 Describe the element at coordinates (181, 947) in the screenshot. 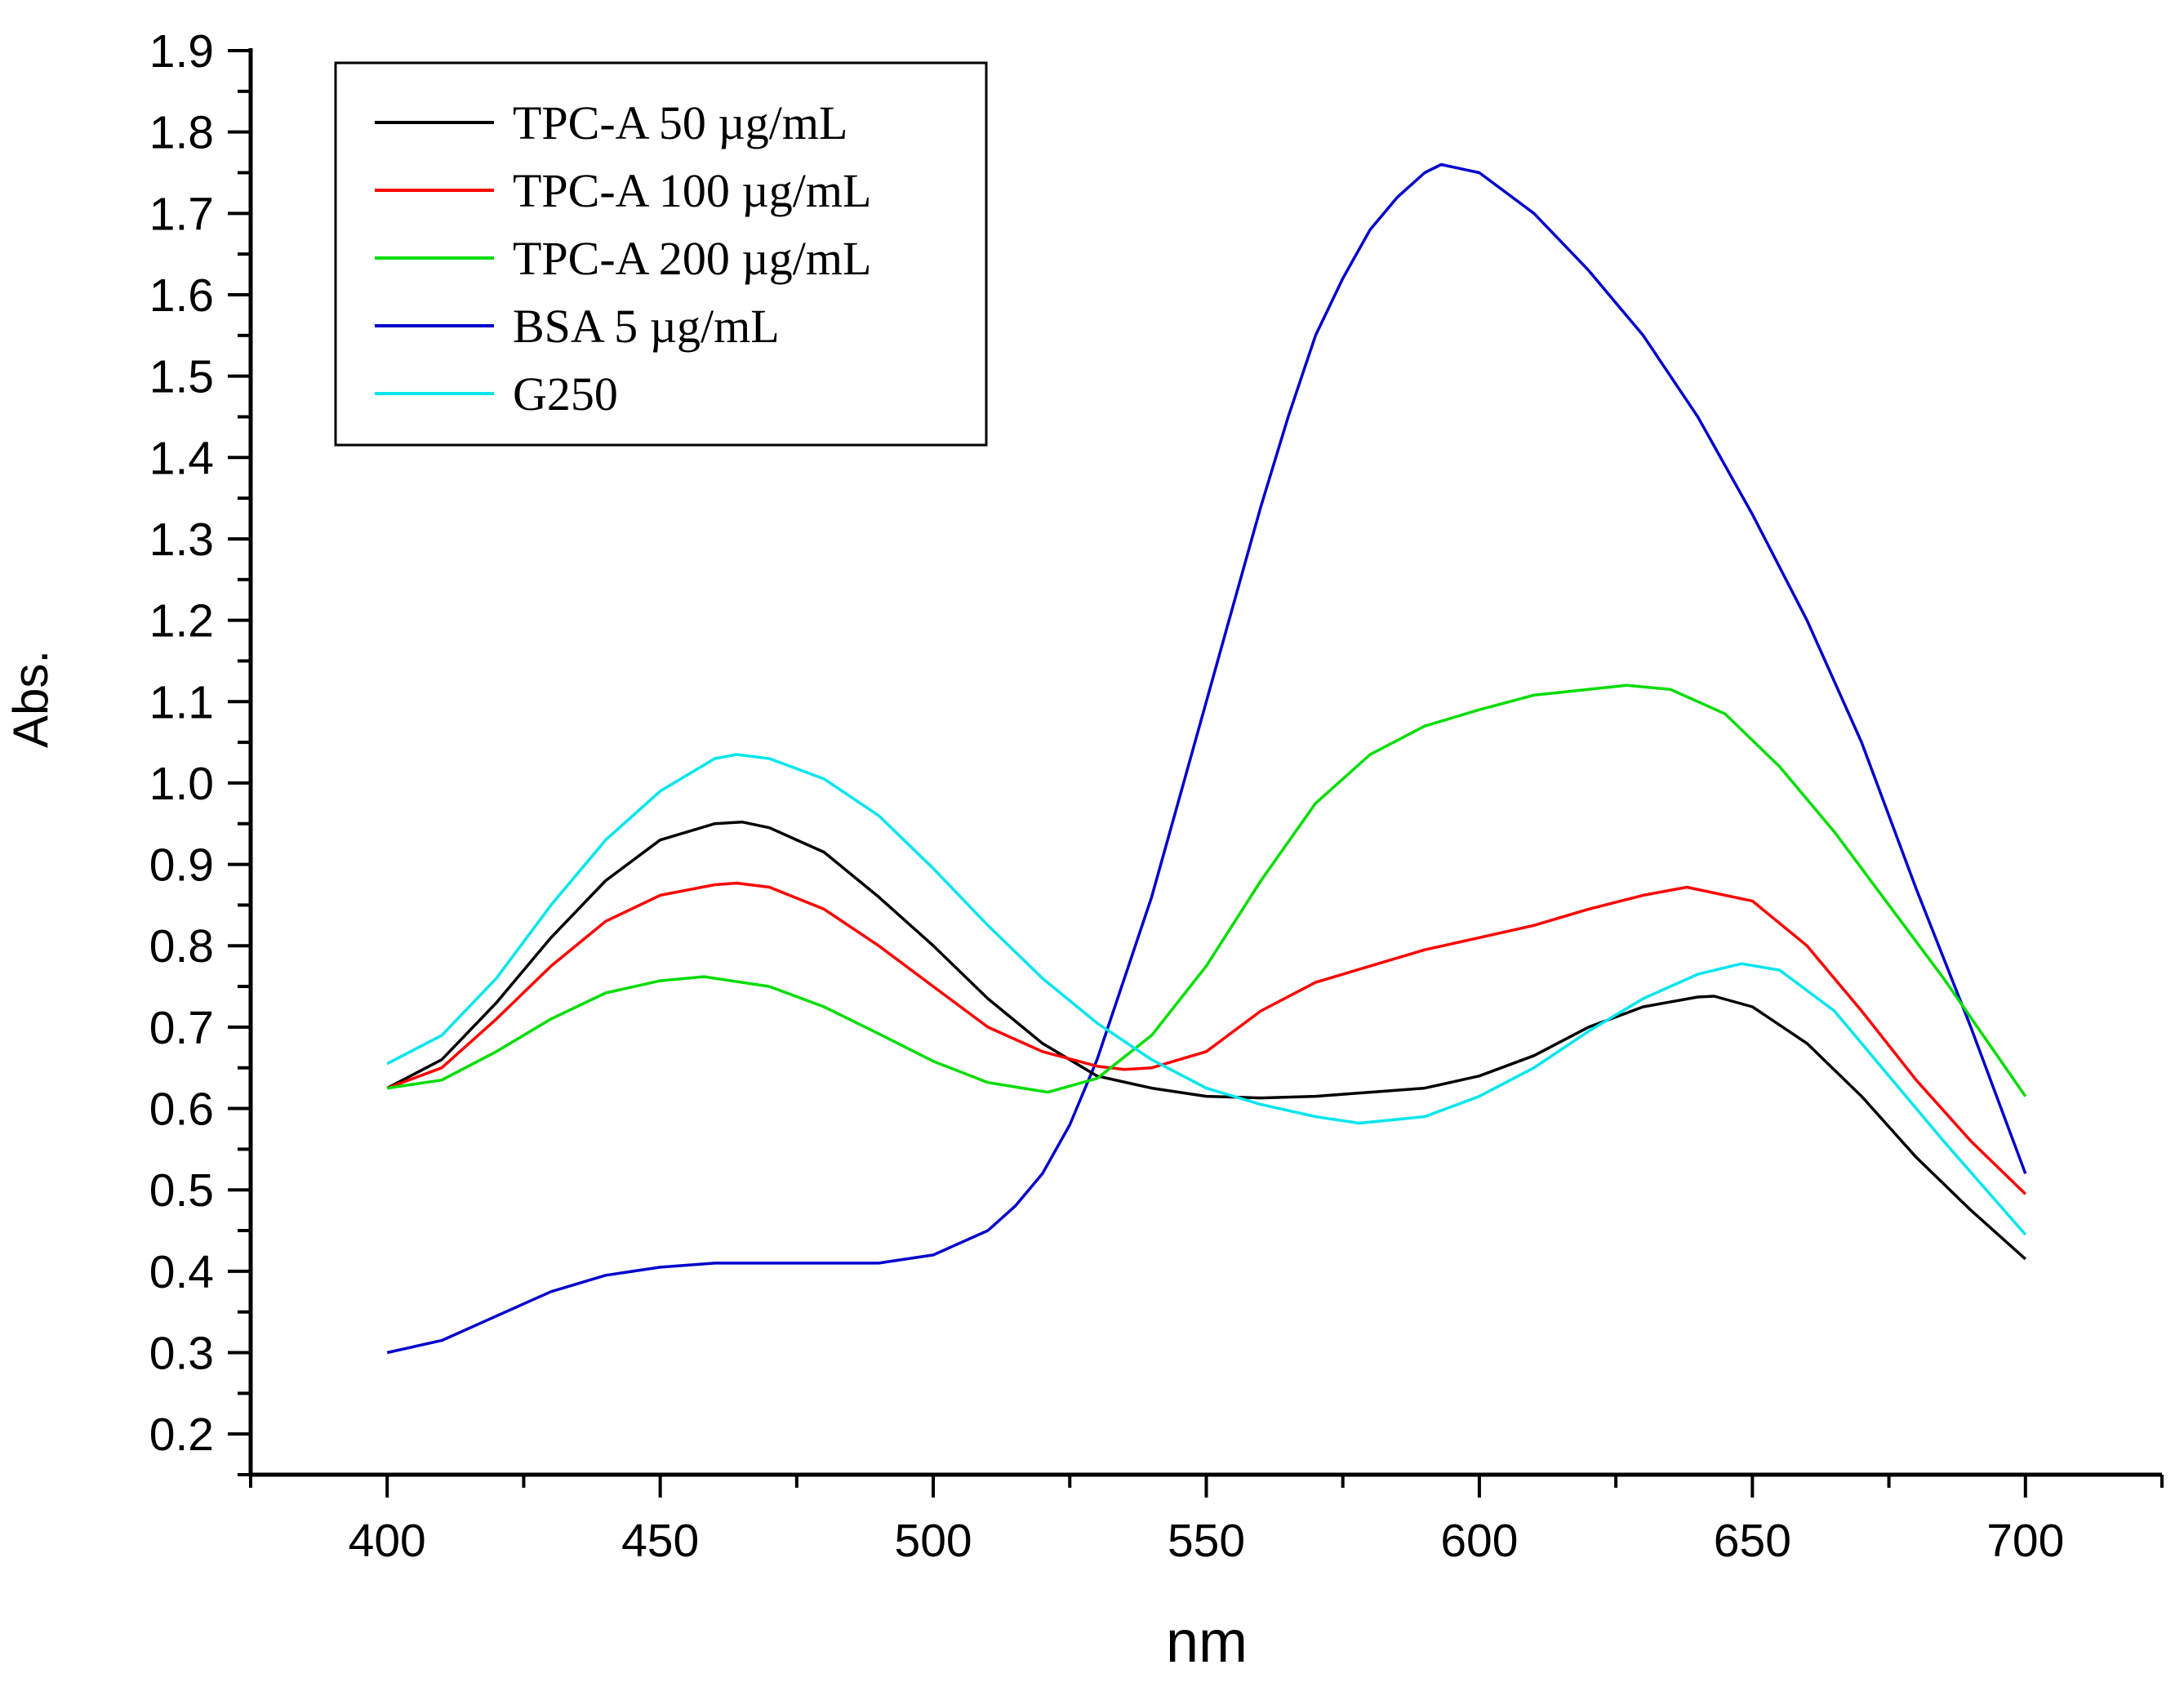

I see `y-tick-label: 0.8` at that location.